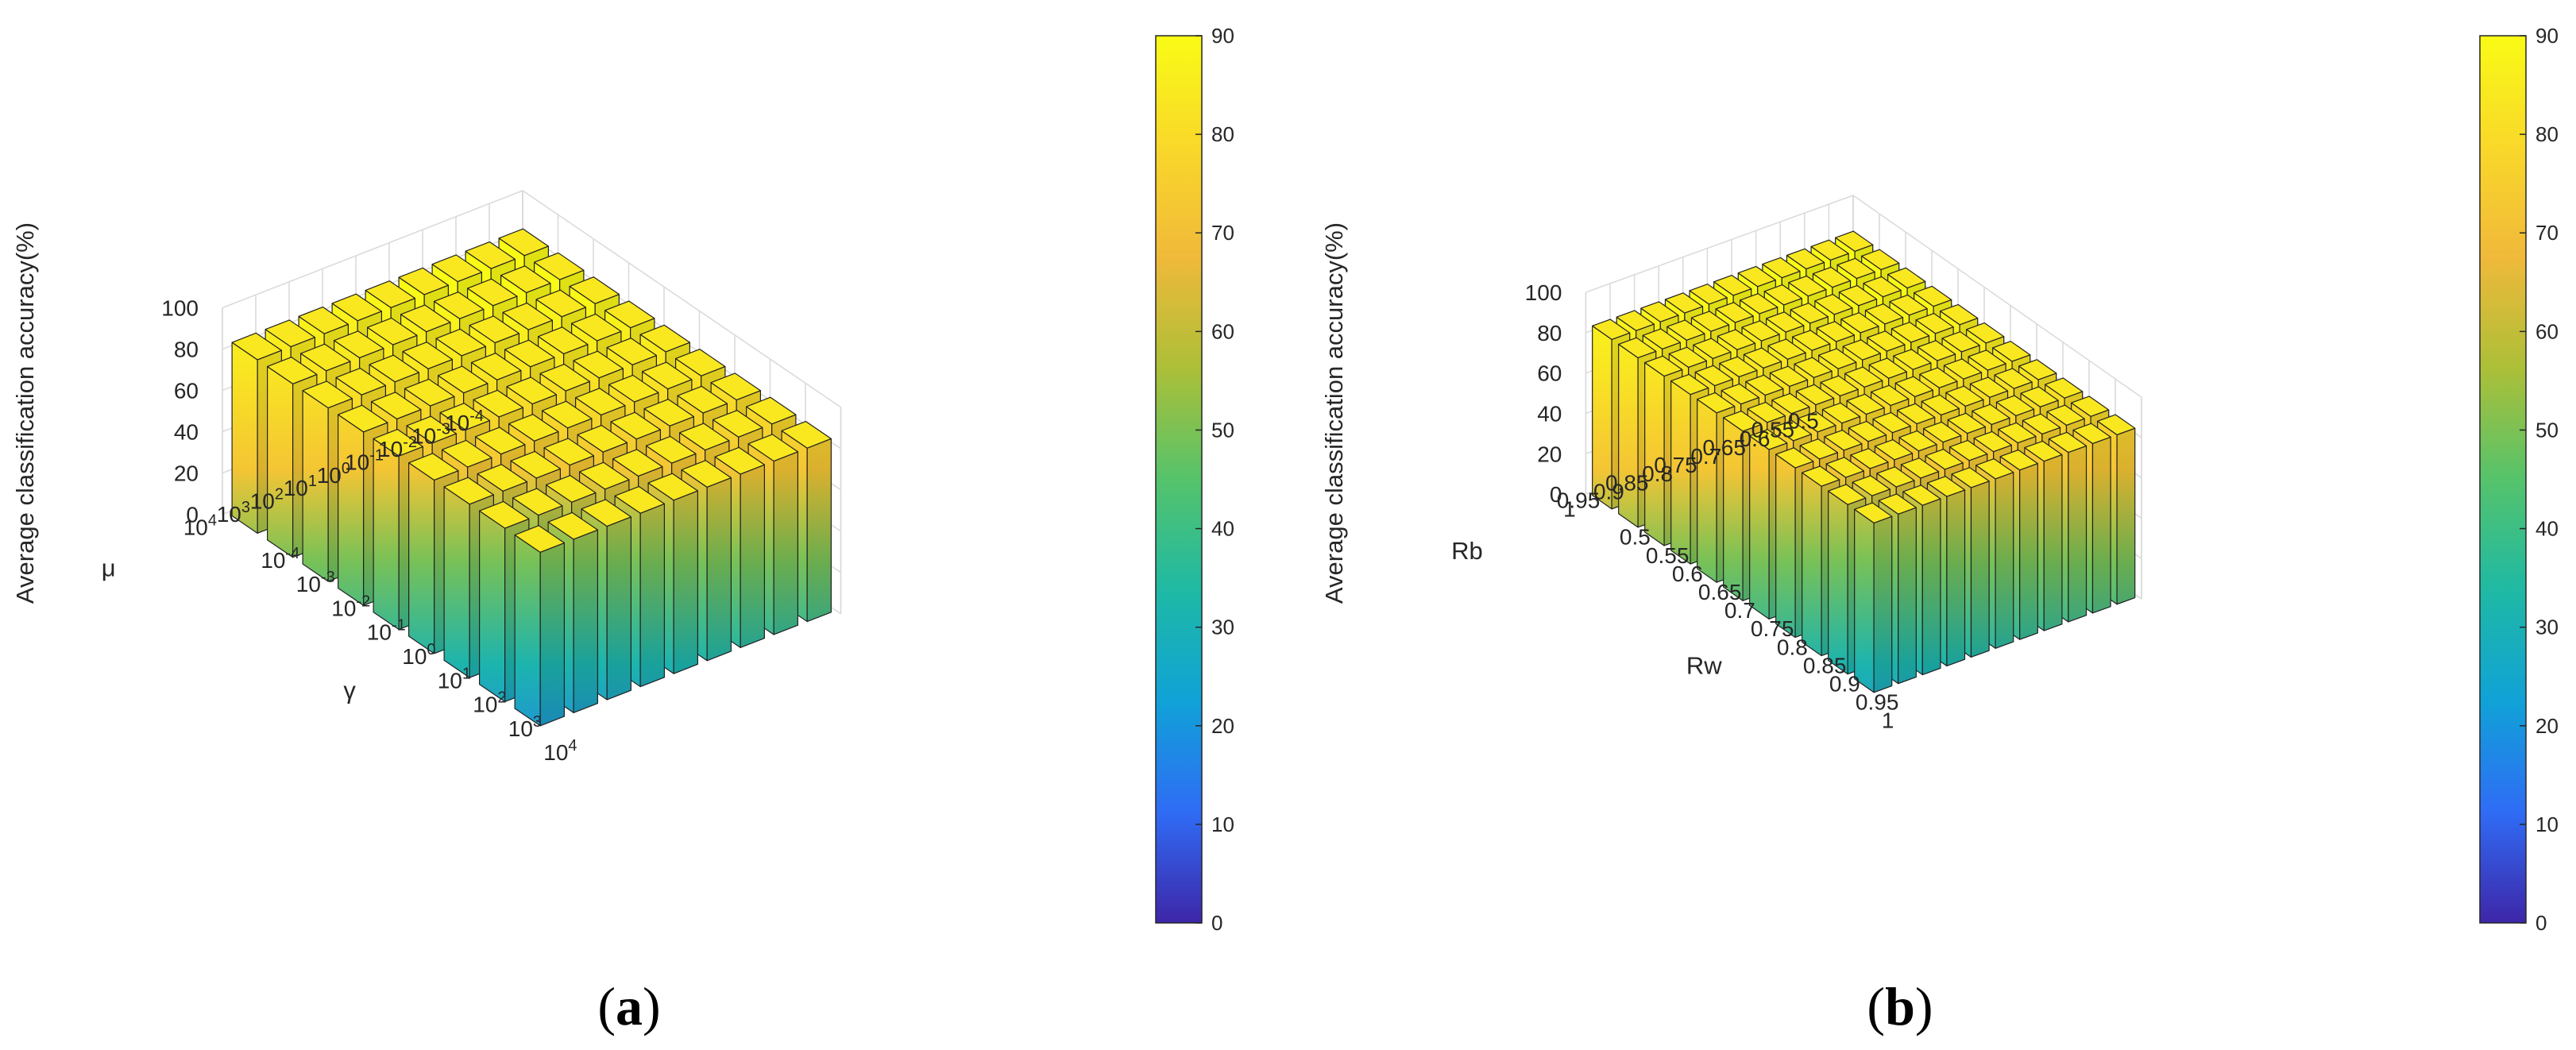 This screenshot has height=1050, width=2576. Describe the element at coordinates (300, 486) in the screenshot. I see `y-tick-label: 10¹` at that location.